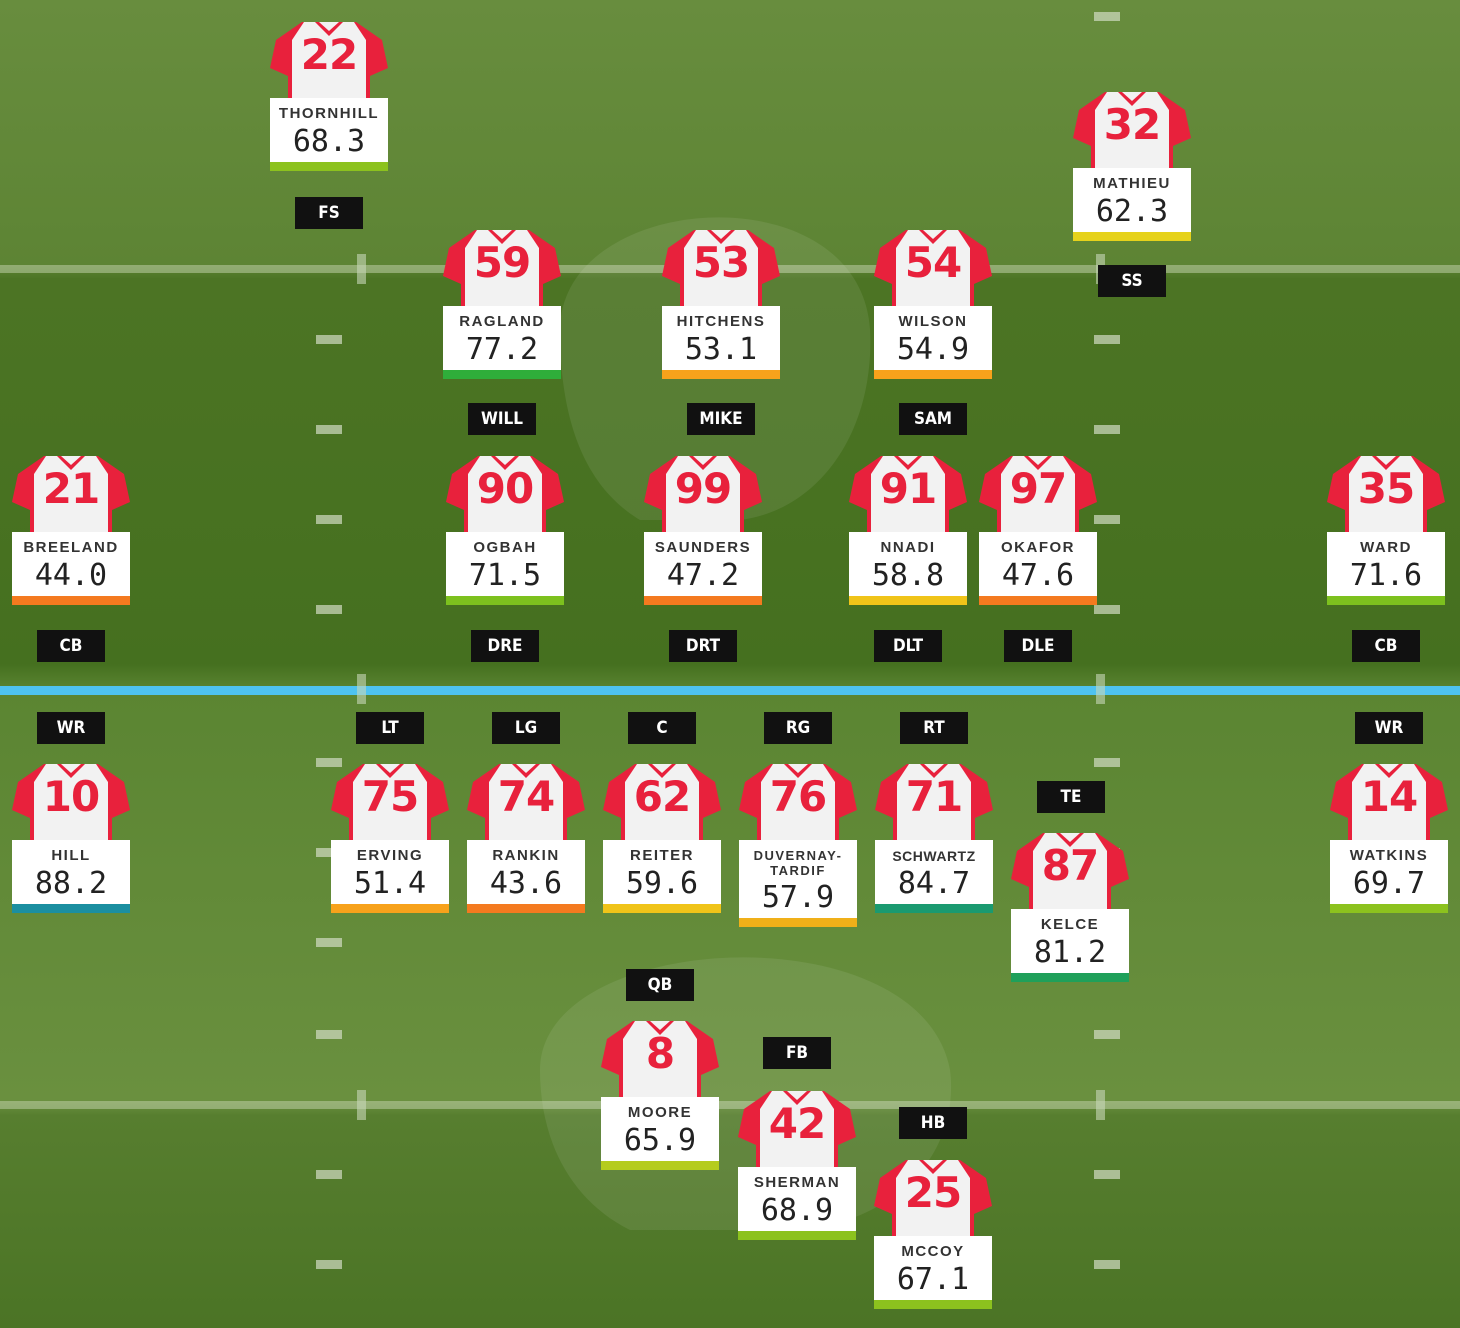  What do you see at coordinates (1071, 797) in the screenshot?
I see `position-label: TE` at bounding box center [1071, 797].